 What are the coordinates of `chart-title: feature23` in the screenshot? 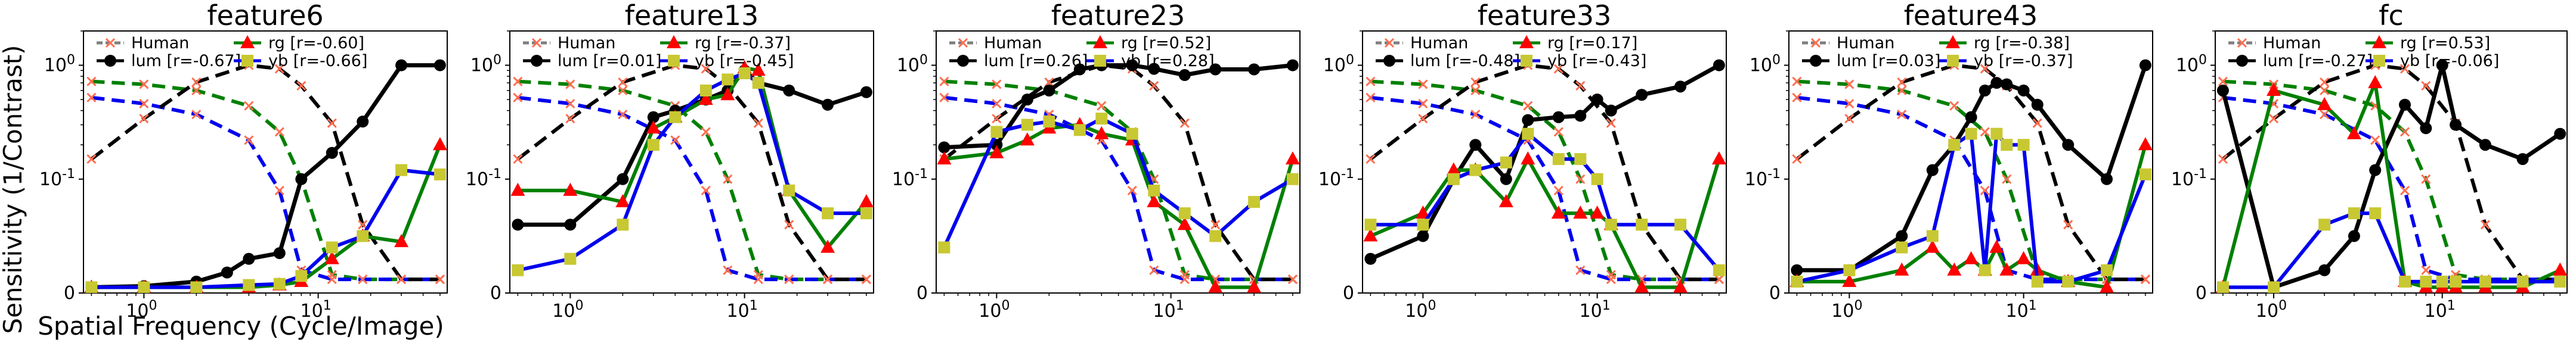 It's located at (1118, 16).